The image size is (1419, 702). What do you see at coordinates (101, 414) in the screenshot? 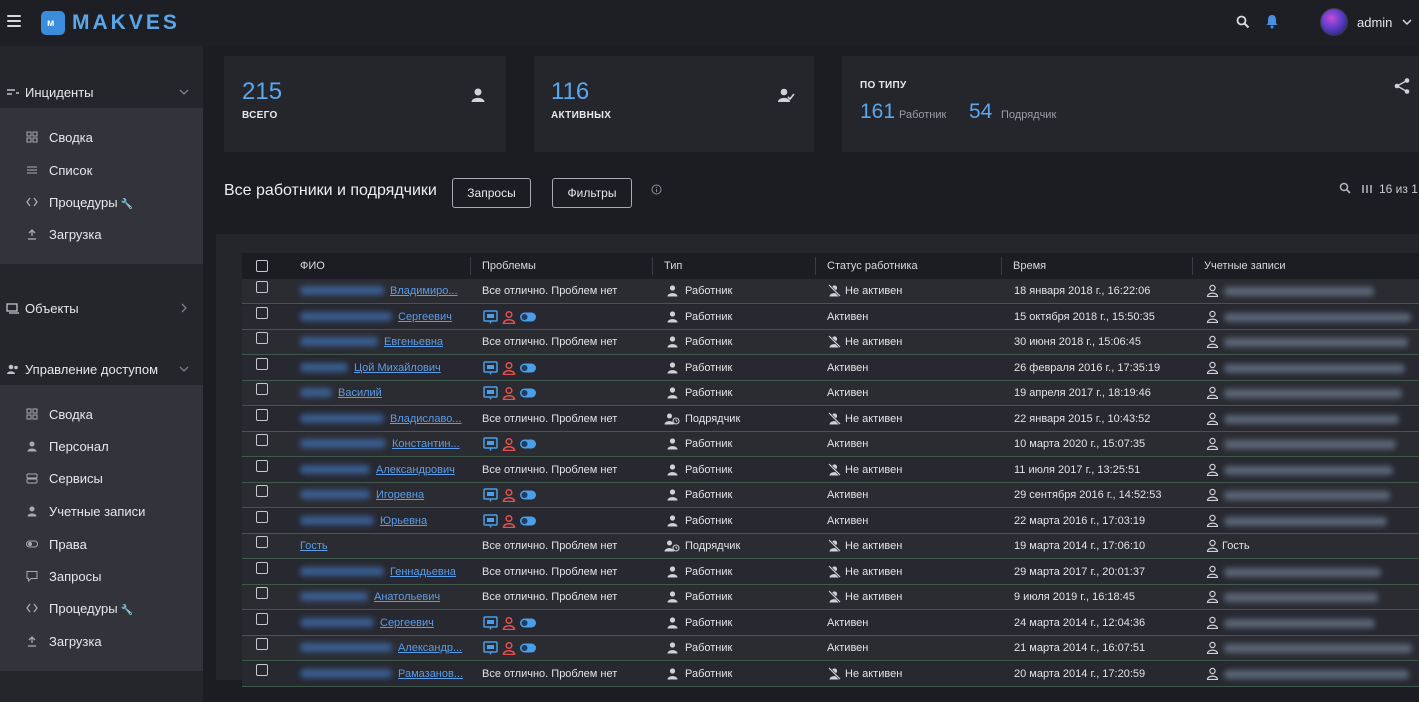
I see `sidebar-item-access-summary: Сводка` at bounding box center [101, 414].